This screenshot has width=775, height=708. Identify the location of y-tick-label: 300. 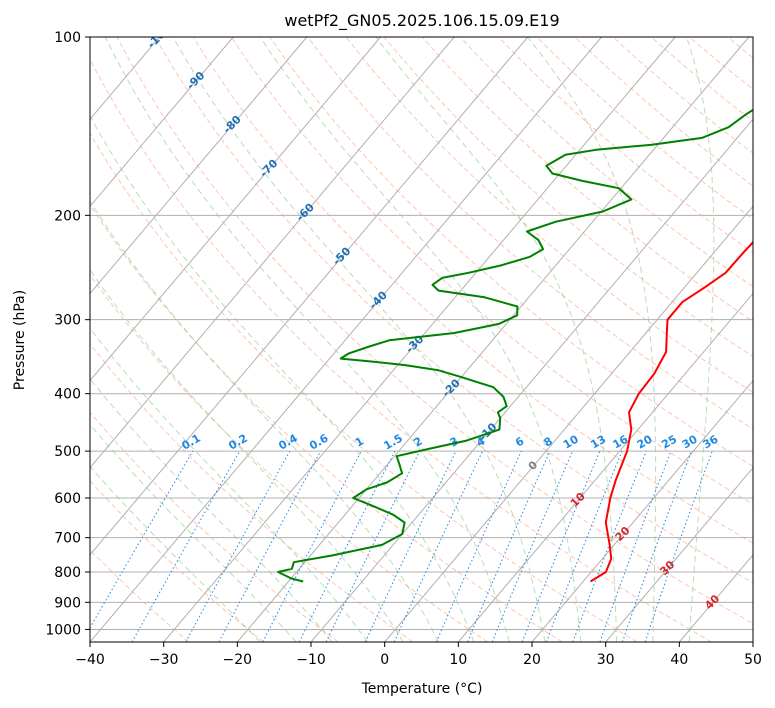
(67, 321).